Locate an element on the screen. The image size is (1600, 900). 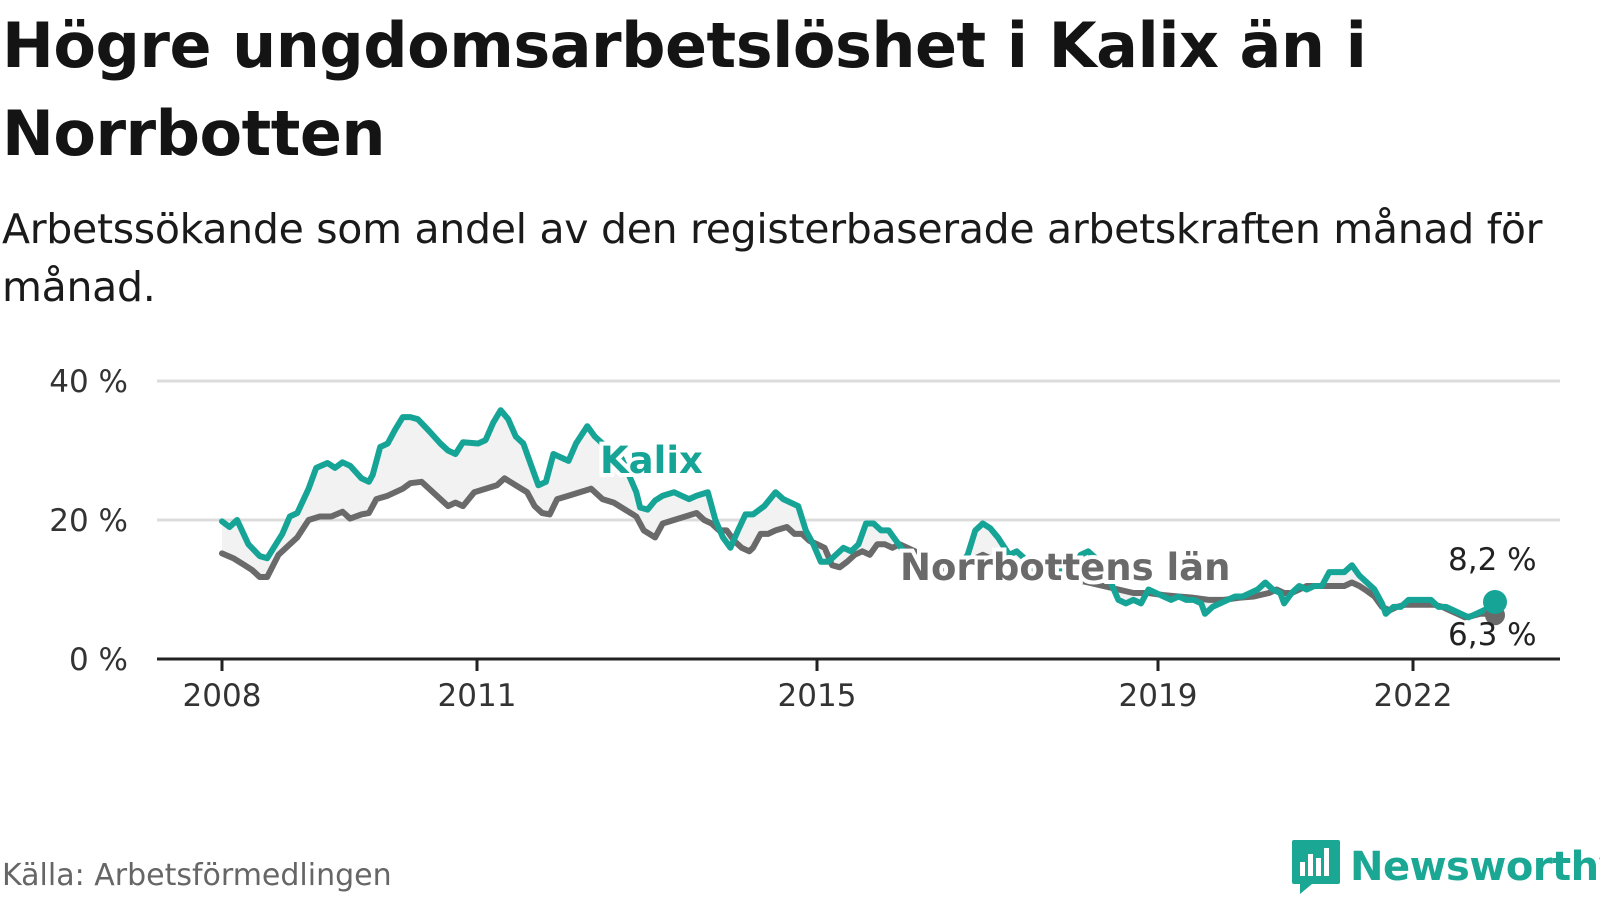
y-tick-label: 0 % is located at coordinates (98, 660).